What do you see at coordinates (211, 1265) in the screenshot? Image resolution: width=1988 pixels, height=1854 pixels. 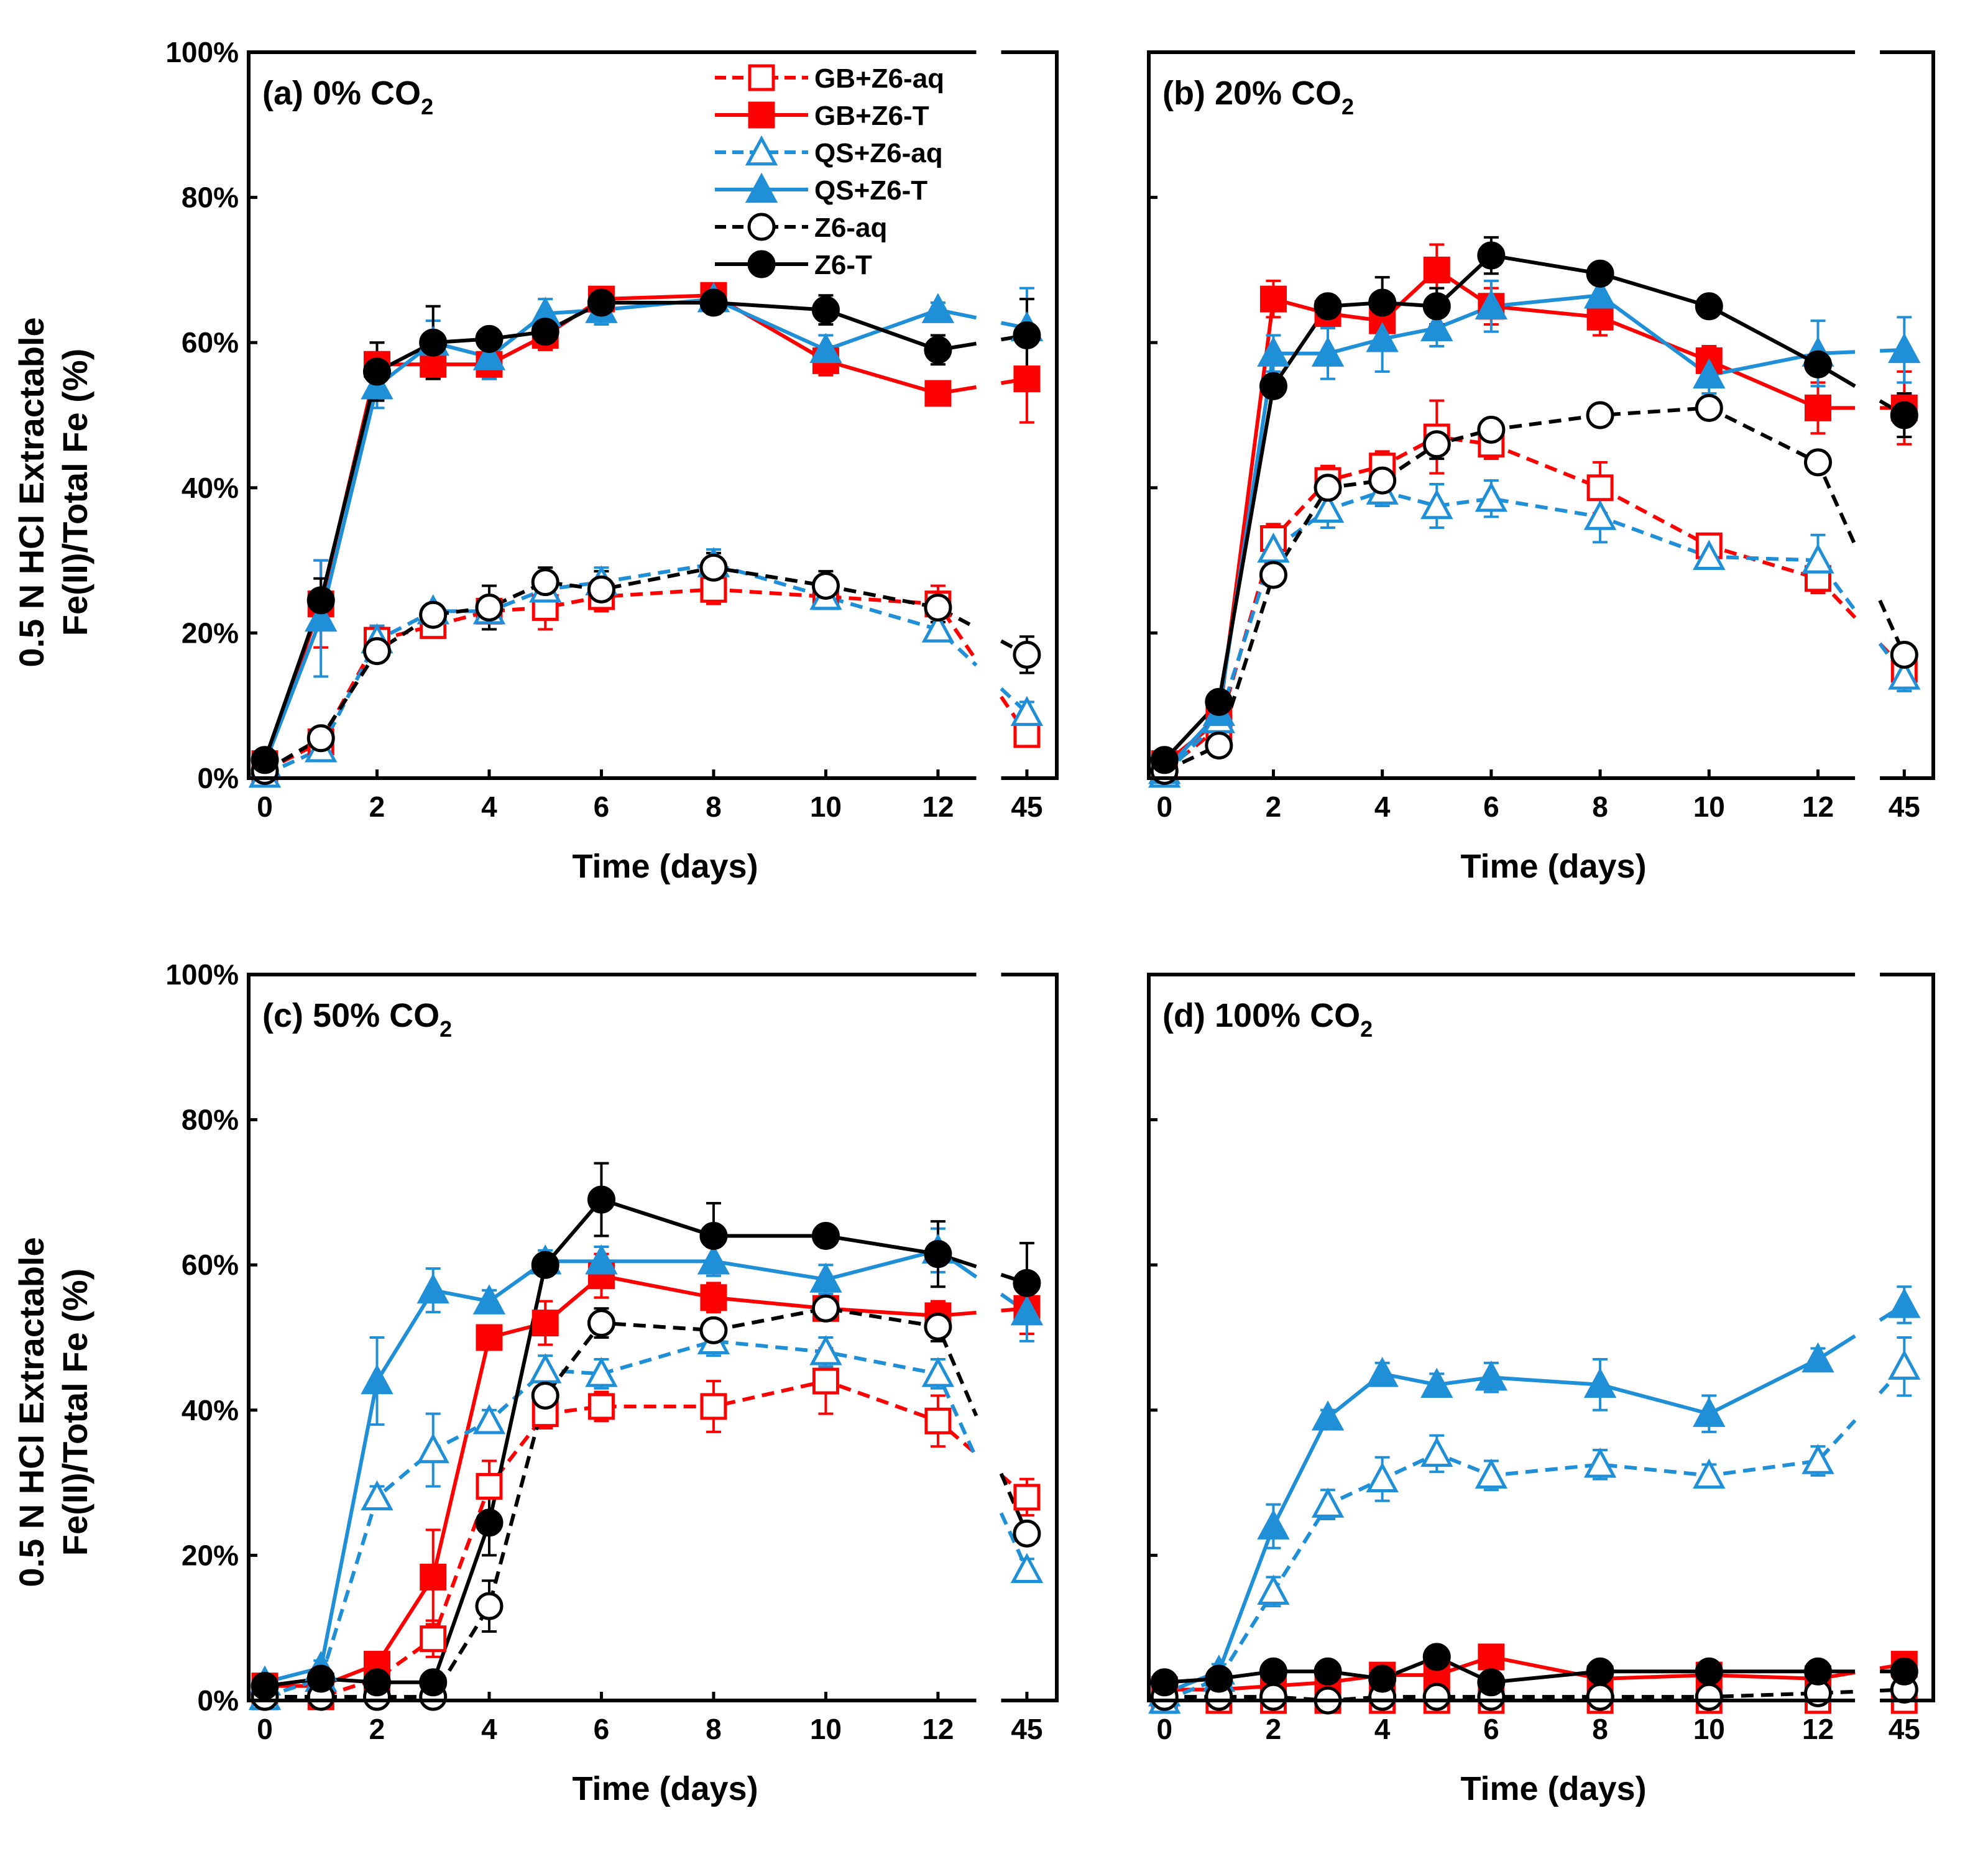 I see `y-tick-label: 60%` at bounding box center [211, 1265].